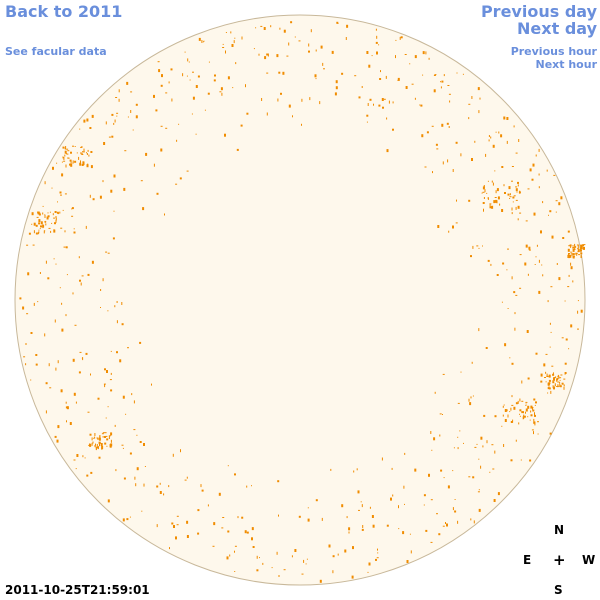 Image resolution: width=600 pixels, height=600 pixels. Describe the element at coordinates (56, 51) in the screenshot. I see `facular-data-link: See facular data` at that location.